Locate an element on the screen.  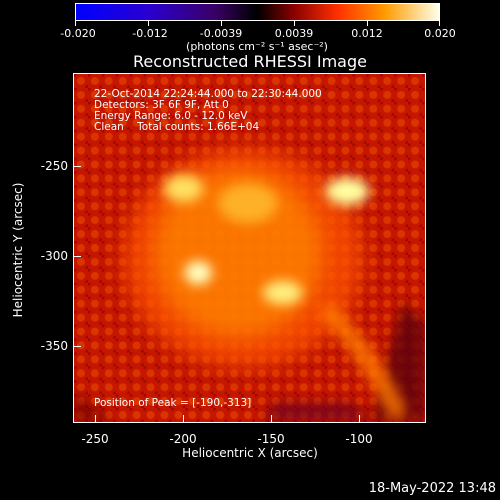
peak-position: Position of Peak = [-190,-313] is located at coordinates (173, 403).